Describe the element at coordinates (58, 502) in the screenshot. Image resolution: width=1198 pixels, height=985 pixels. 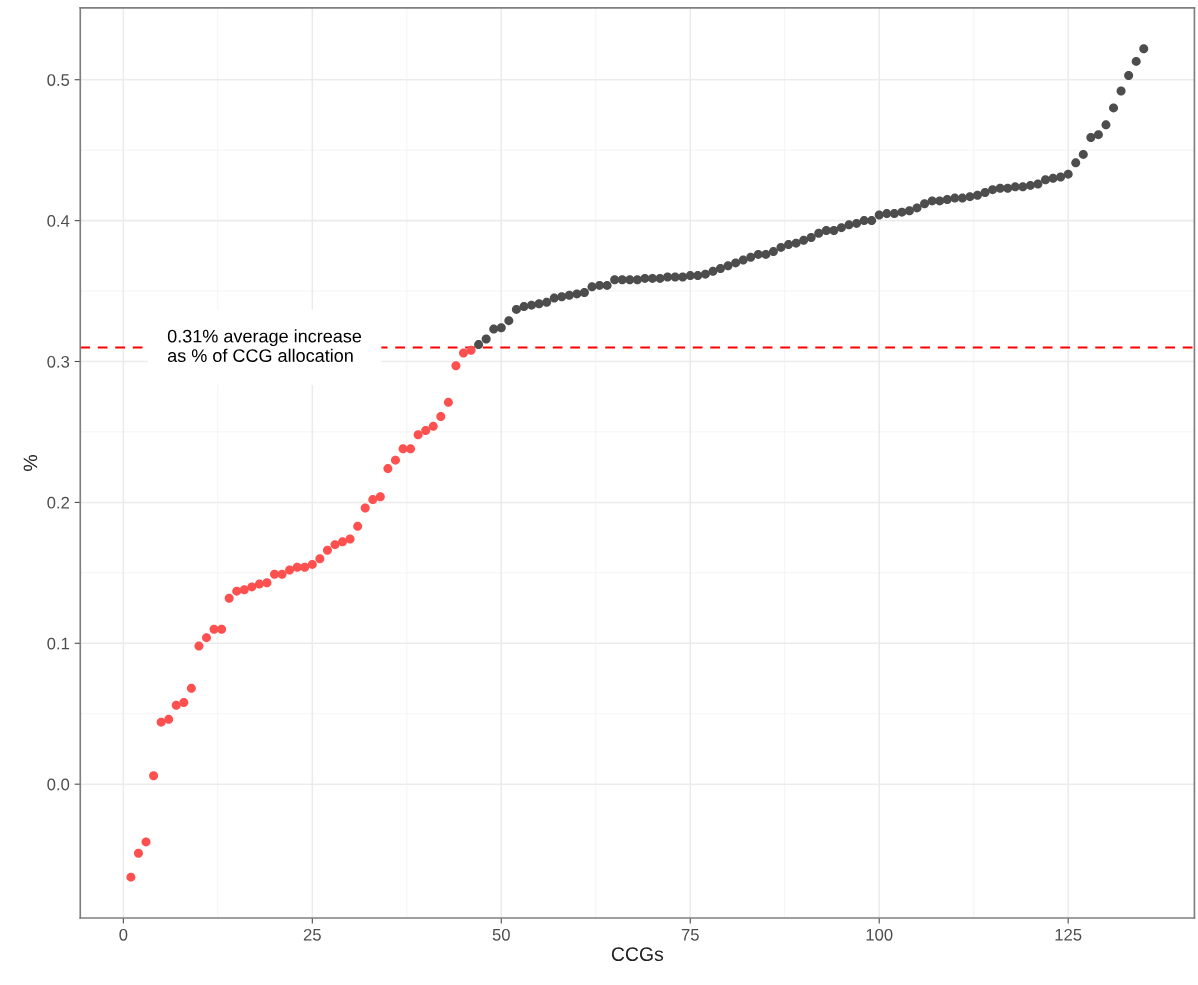
I see `y-tick-label: 0.2` at that location.